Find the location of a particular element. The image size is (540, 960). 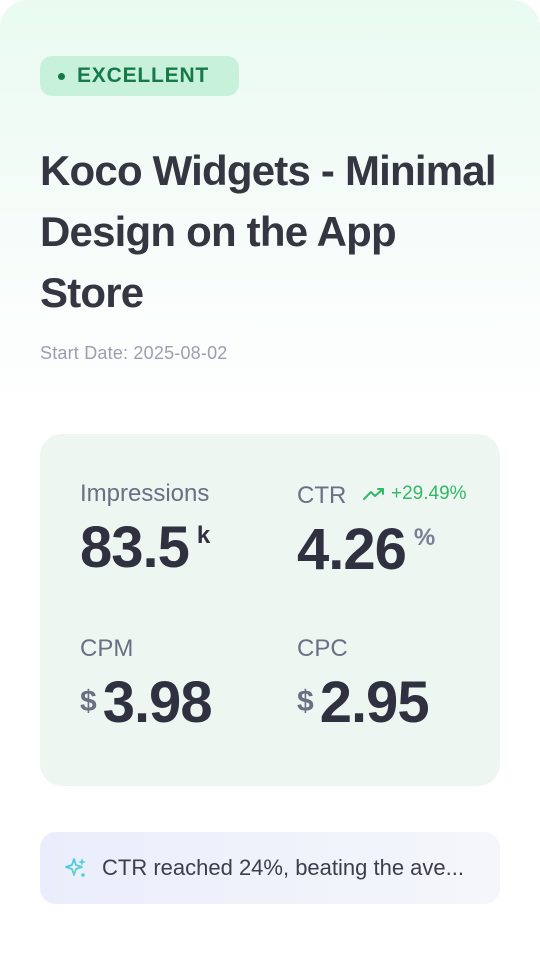

stat-cpc: CPC $ 2.95 is located at coordinates (363, 685).